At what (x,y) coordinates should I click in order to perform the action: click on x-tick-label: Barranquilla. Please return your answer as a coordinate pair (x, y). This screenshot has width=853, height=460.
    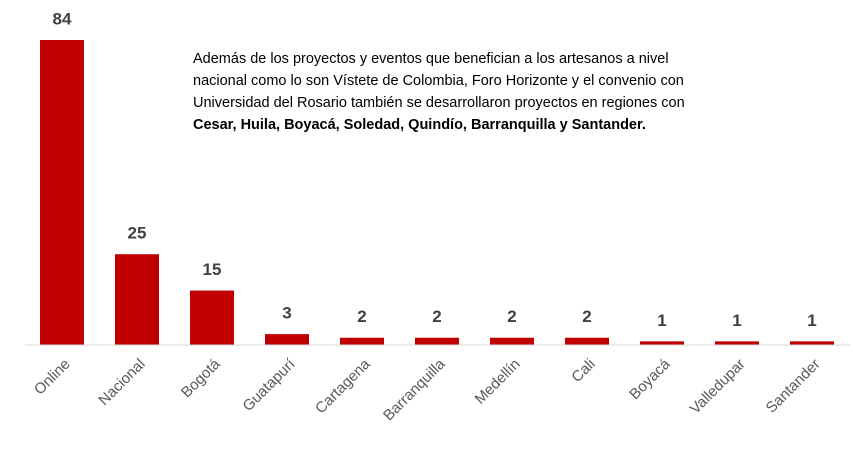
    Looking at the image, I should click on (414, 389).